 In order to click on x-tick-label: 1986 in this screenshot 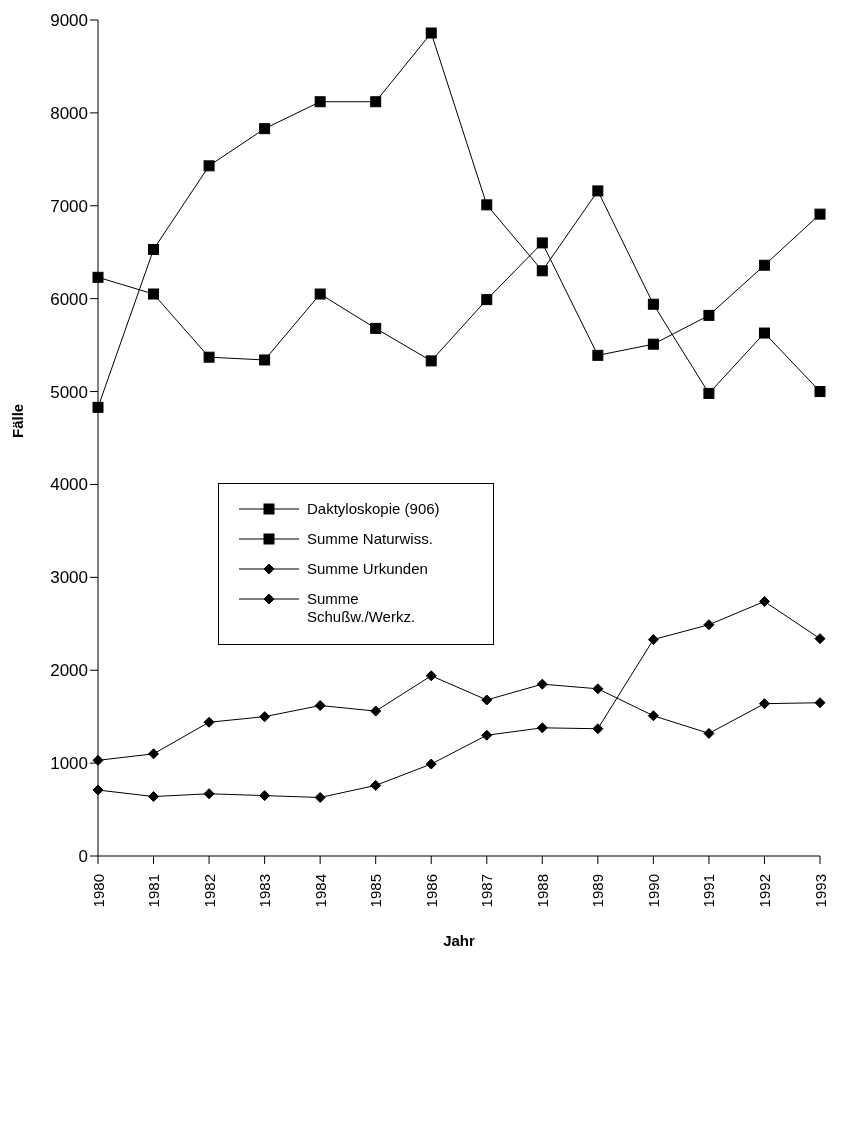, I will do `click(431, 891)`.